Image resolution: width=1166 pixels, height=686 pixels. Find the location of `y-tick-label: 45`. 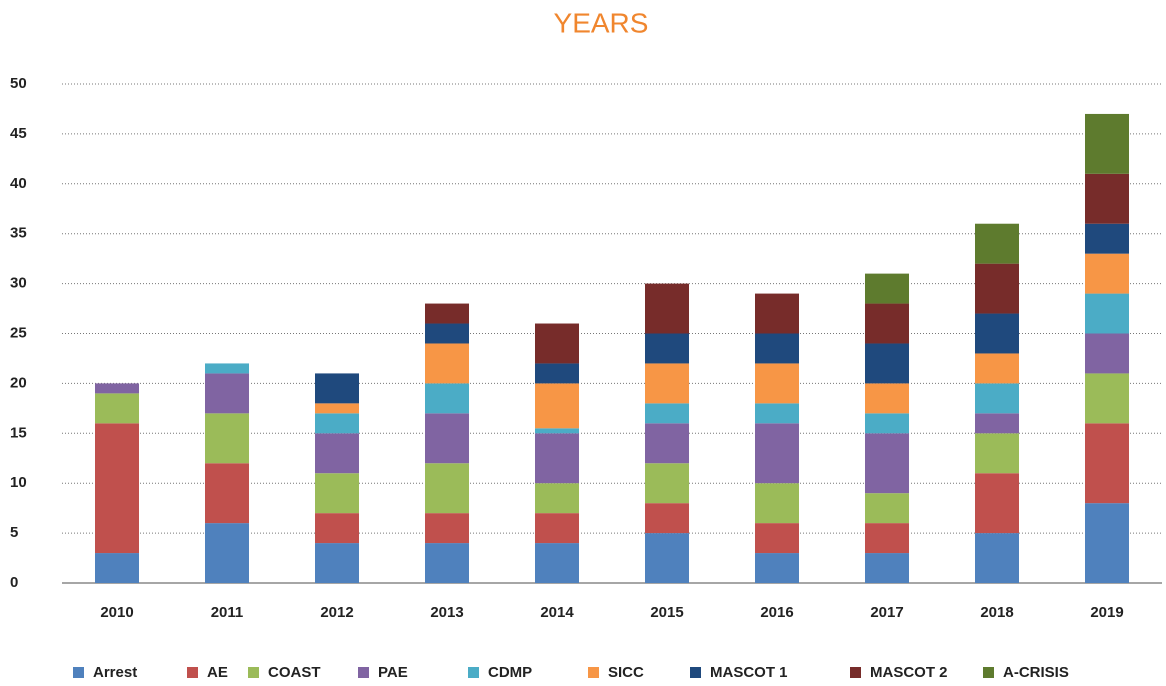

y-tick-label: 45 is located at coordinates (18, 133).